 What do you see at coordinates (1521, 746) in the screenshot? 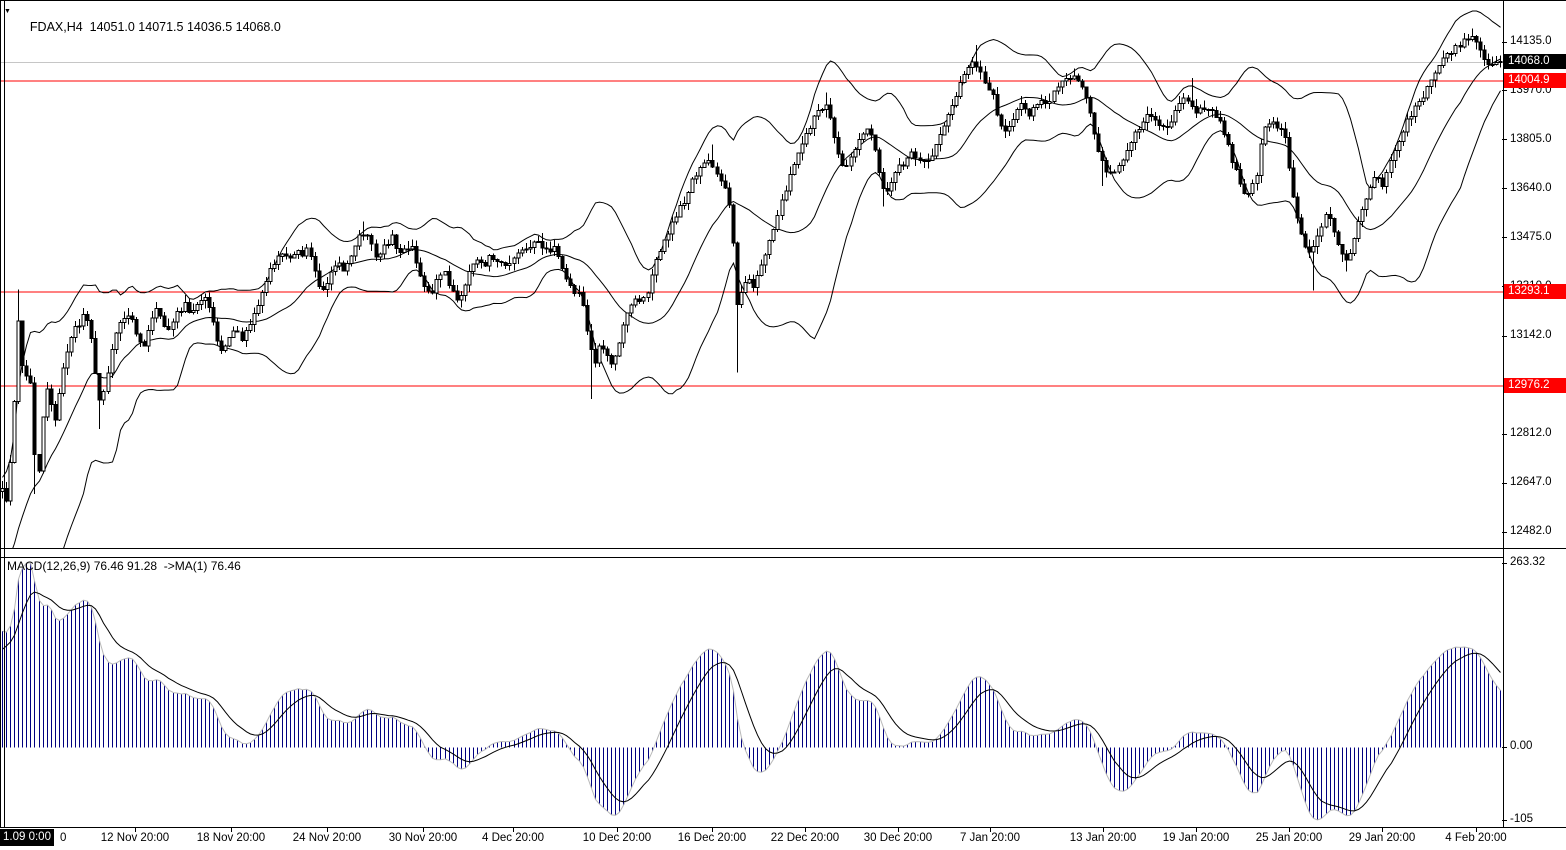
I see `macd-axis-tick-label: 0.00` at bounding box center [1521, 746].